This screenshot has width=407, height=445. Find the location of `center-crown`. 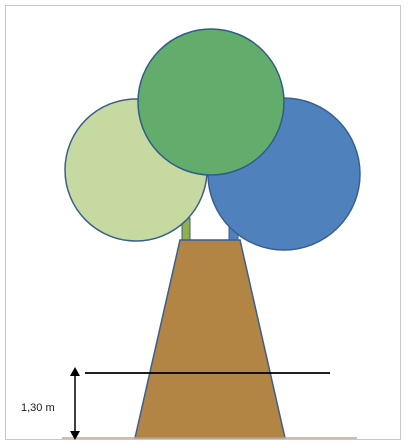

center-crown is located at coordinates (211, 102).